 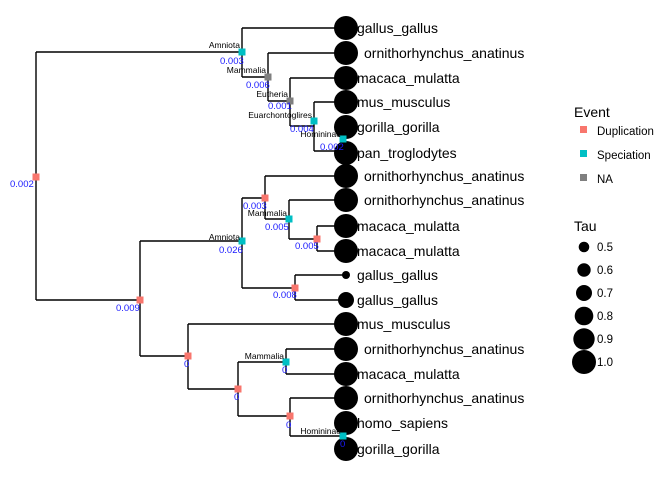 What do you see at coordinates (605, 271) in the screenshot?
I see `tau-key-label: 0.6` at bounding box center [605, 271].